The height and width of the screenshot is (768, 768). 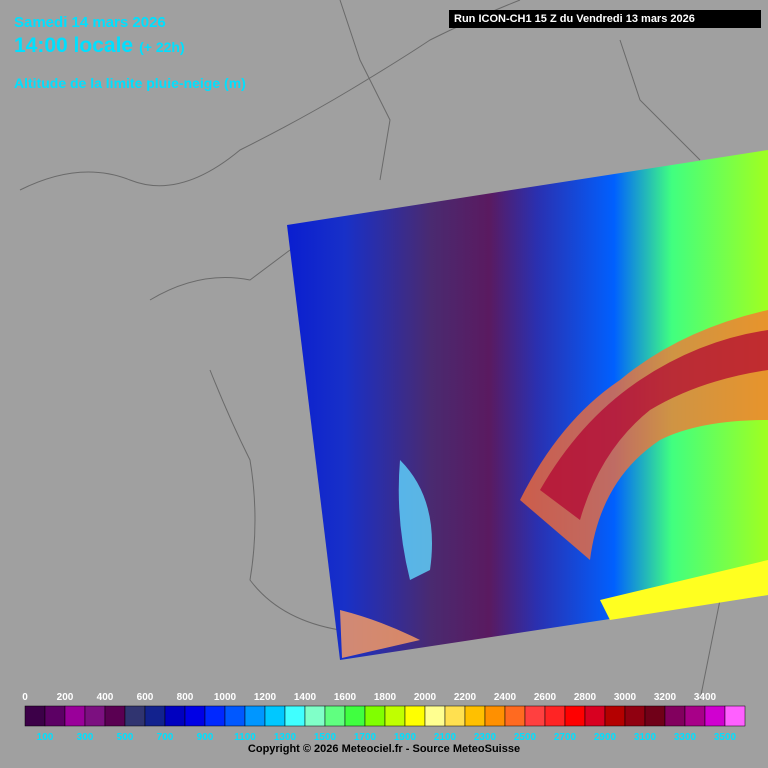 I want to click on south-yellow, so click(x=684, y=590).